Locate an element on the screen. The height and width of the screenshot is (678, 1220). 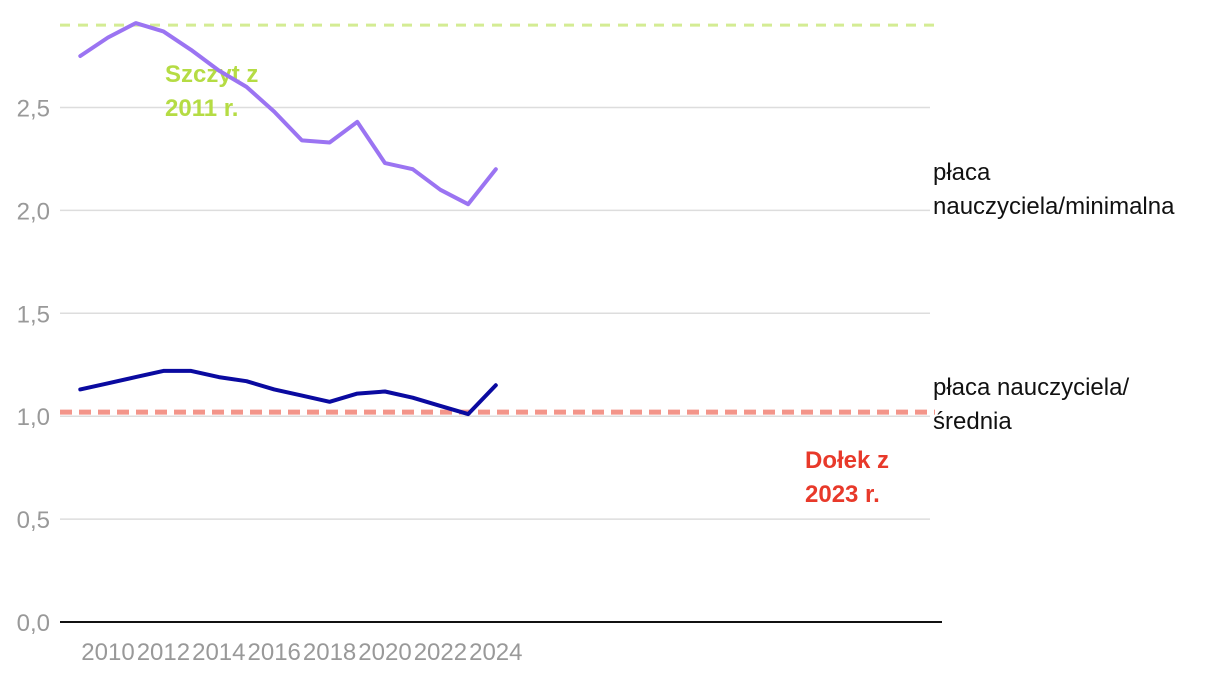
y-tick-label: 0,0 is located at coordinates (33, 623).